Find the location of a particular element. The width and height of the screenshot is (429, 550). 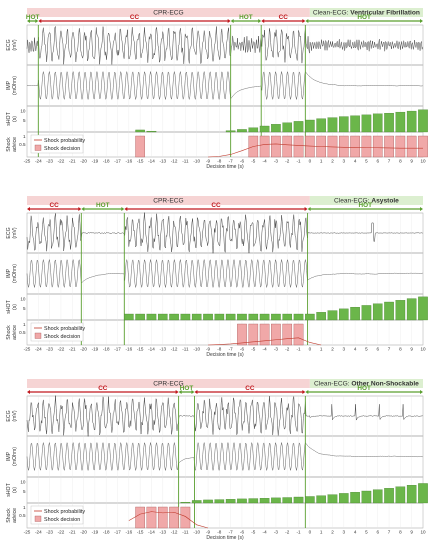

panel2-x-tick: 2 is located at coordinates (332, 349).